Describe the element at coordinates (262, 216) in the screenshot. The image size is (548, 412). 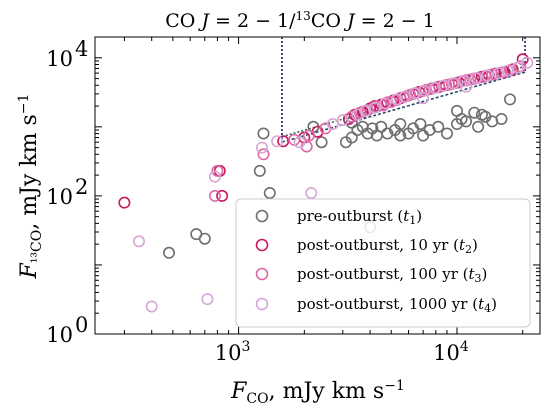
I see `legend-marker-pre-outburst` at that location.